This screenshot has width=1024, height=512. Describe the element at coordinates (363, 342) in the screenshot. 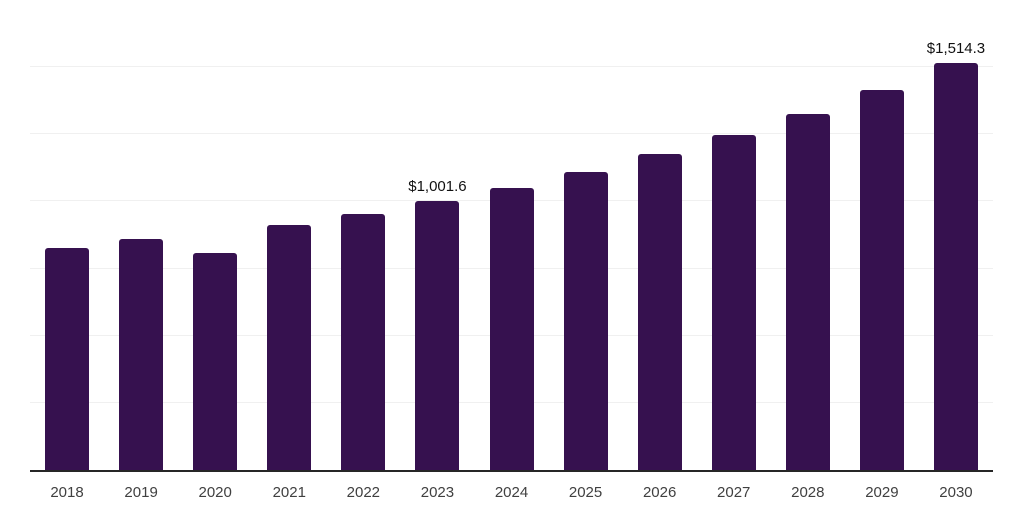

I see `bar-2022` at that location.